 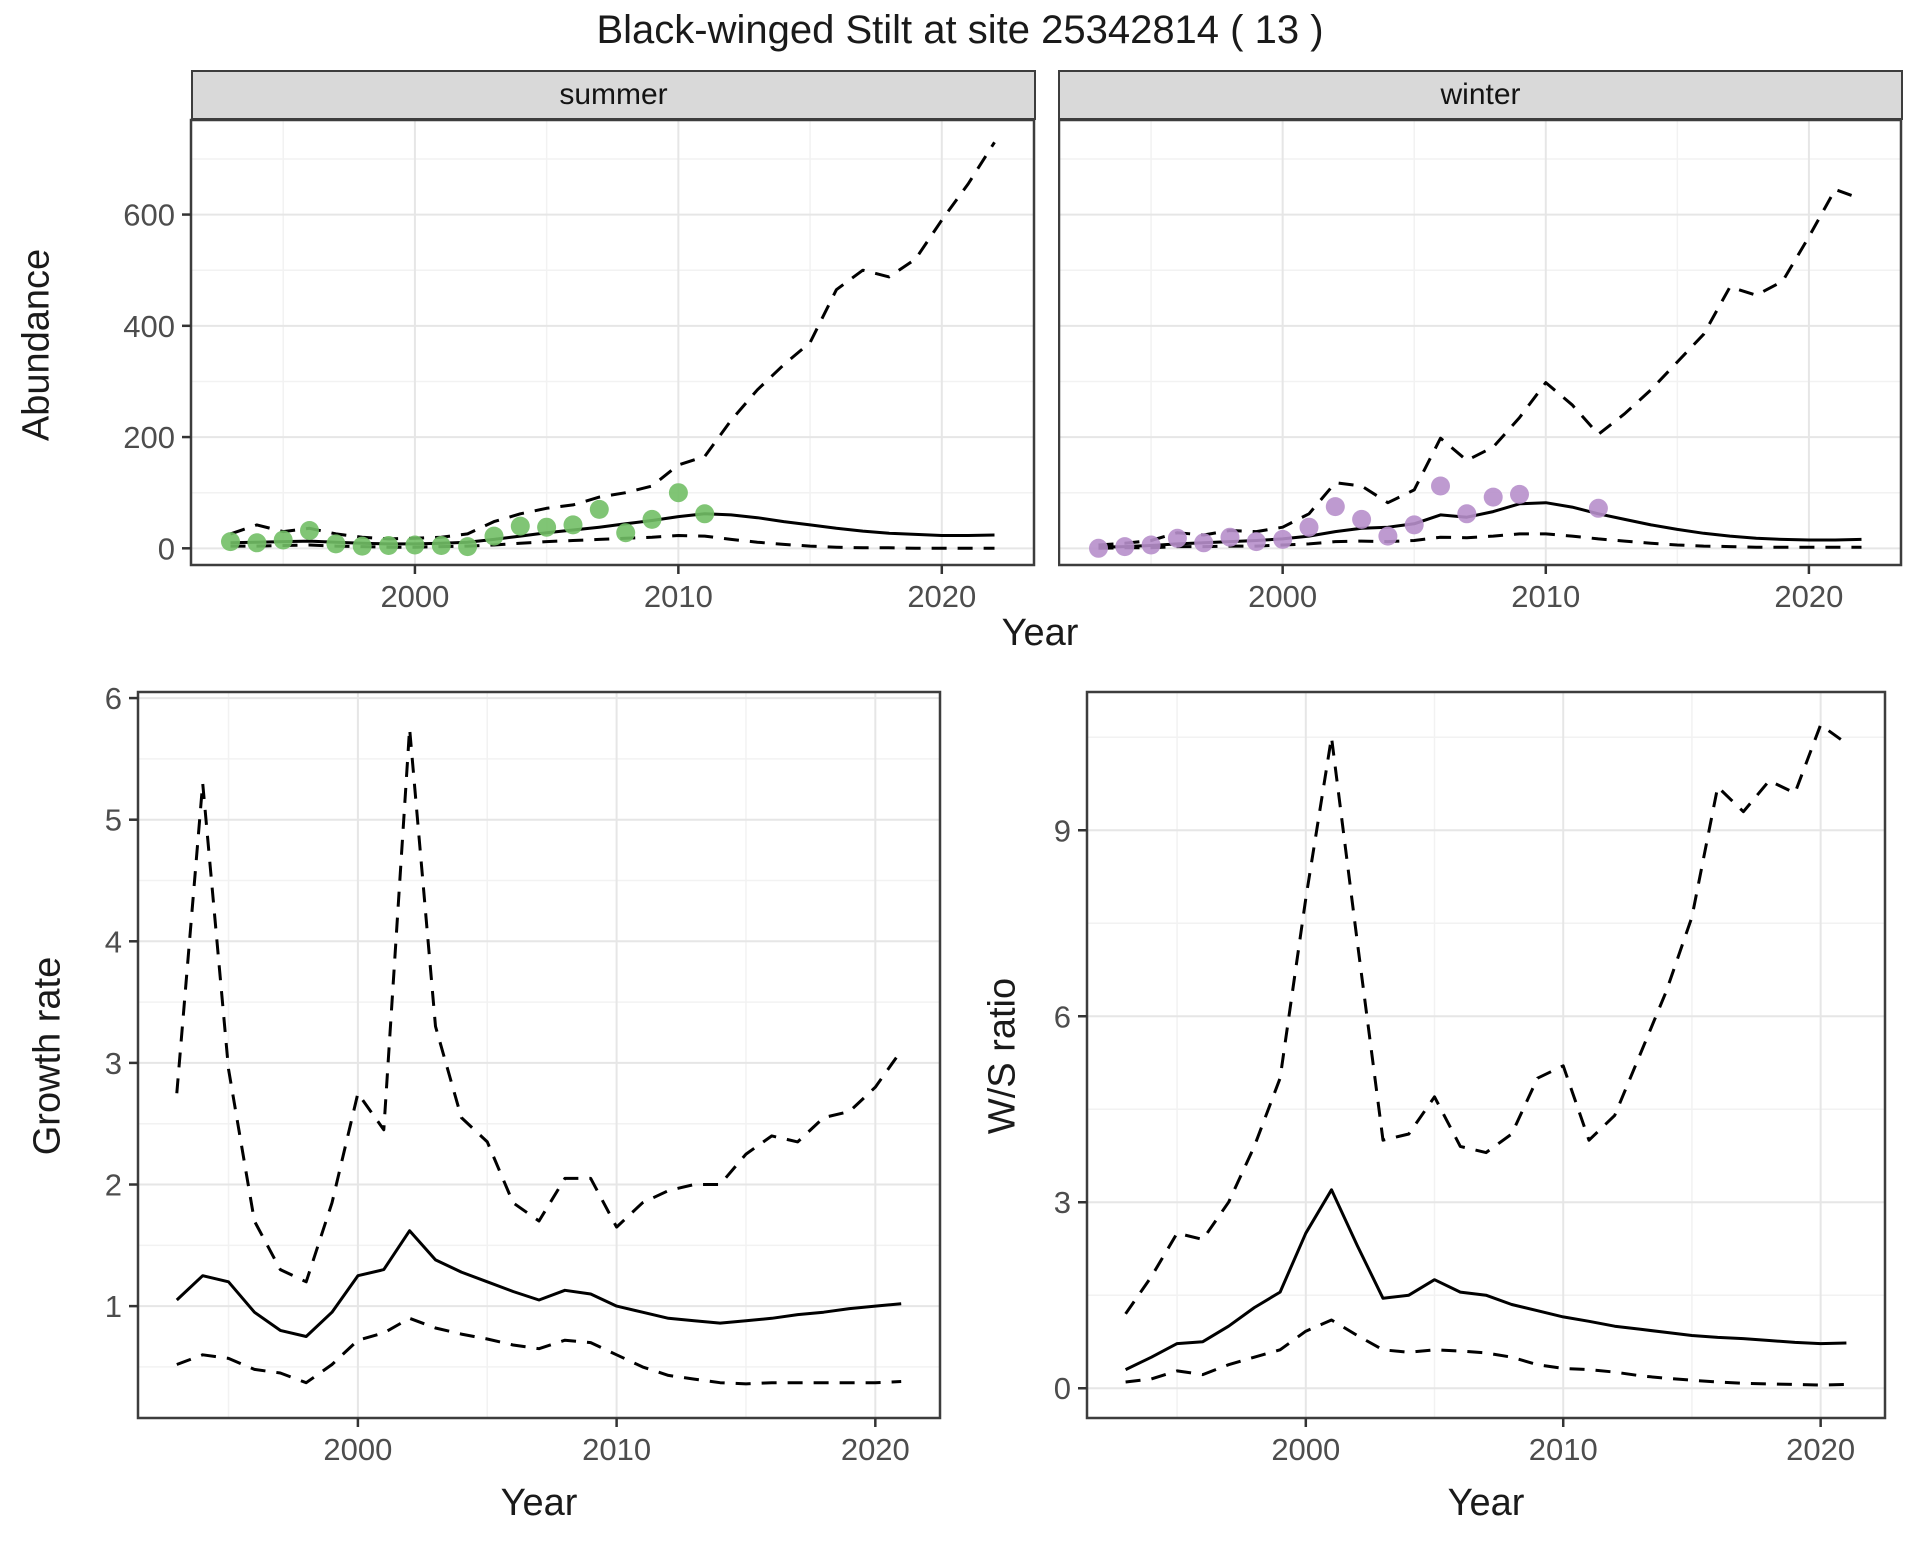 What do you see at coordinates (1002, 1056) in the screenshot?
I see `ws-ratio-y-axis-label: W/S ratio` at bounding box center [1002, 1056].